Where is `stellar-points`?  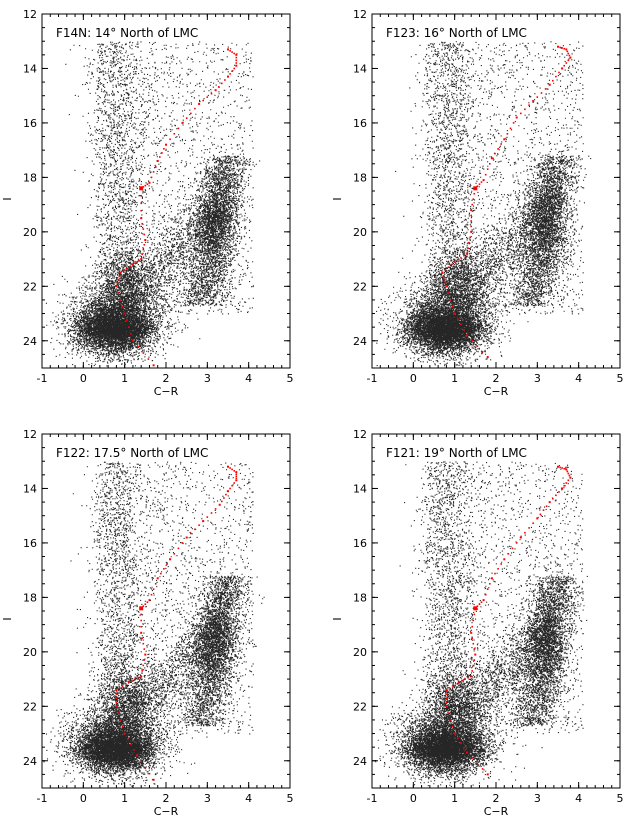
stellar-points is located at coordinates (153, 204).